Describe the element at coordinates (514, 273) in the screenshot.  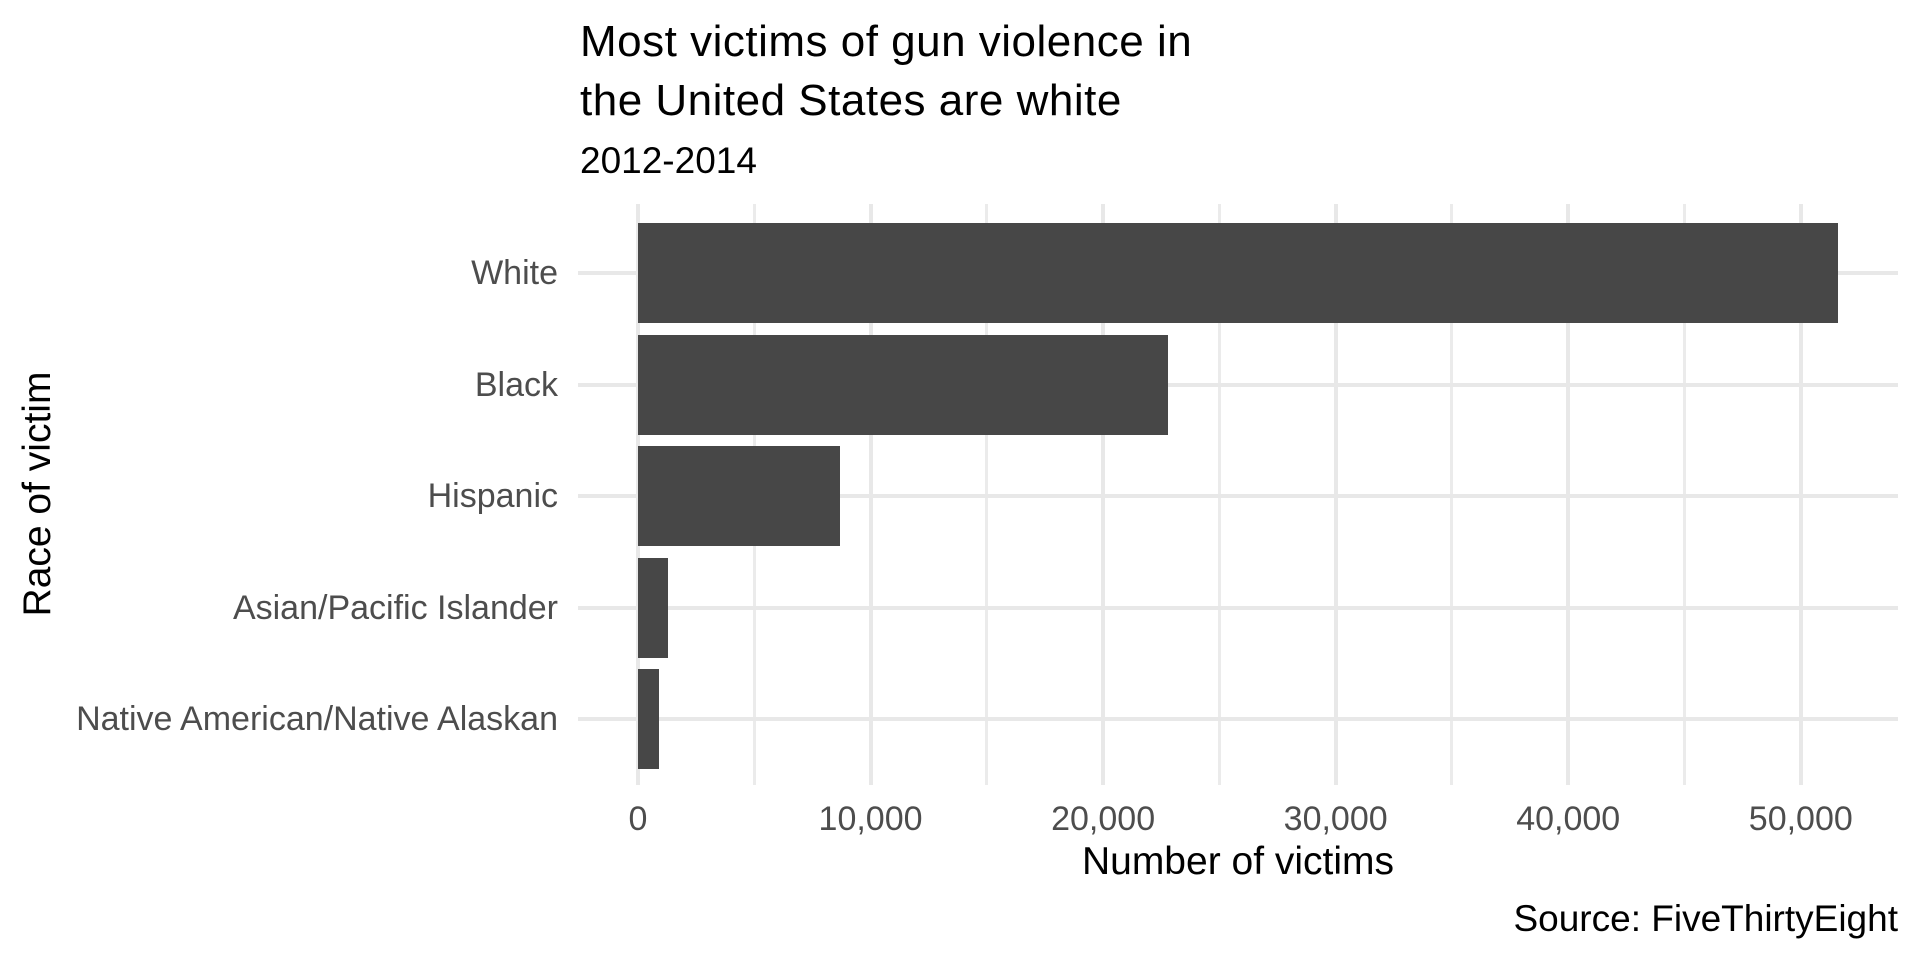
I see `category-label: White` at that location.